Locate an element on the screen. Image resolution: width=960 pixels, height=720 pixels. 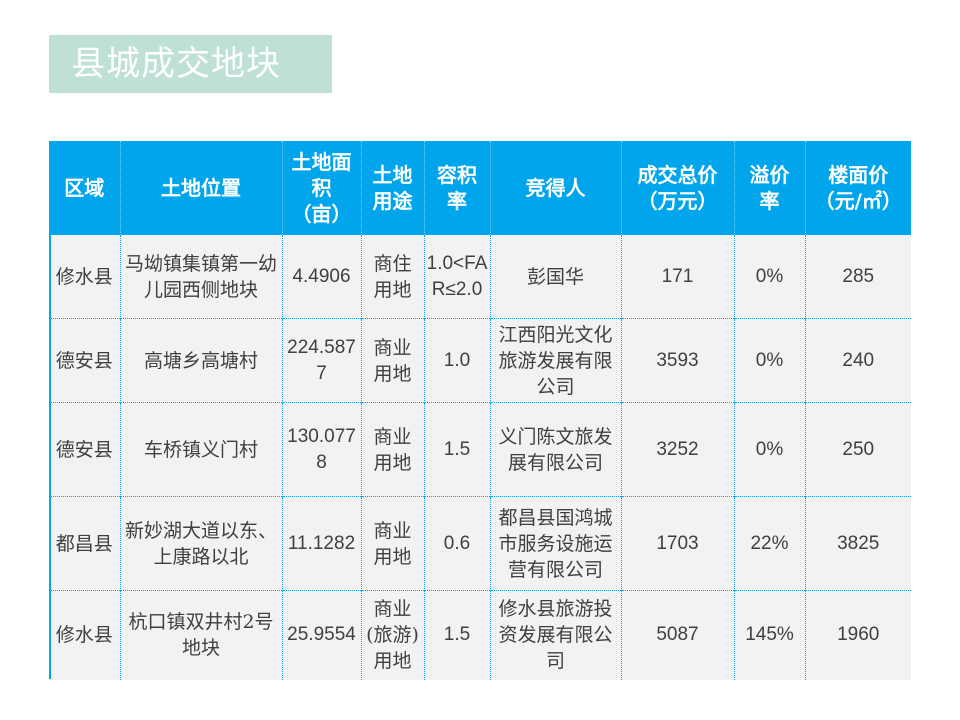
cell-location: 马坳镇集镇第一幼儿园西侧地块 is located at coordinates (201, 276).